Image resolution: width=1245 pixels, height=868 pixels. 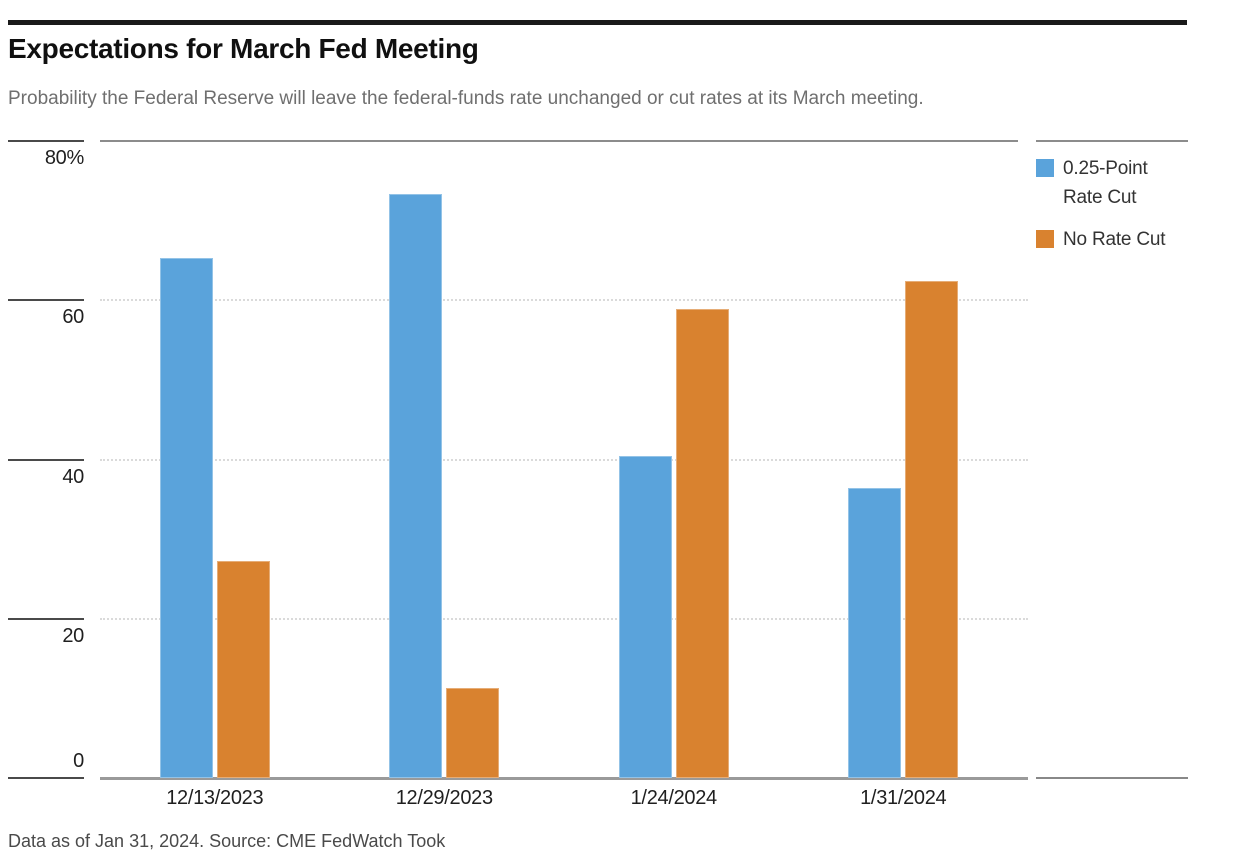 I want to click on legend-item-no-rate-cut: No Rate Cut, so click(x=1112, y=239).